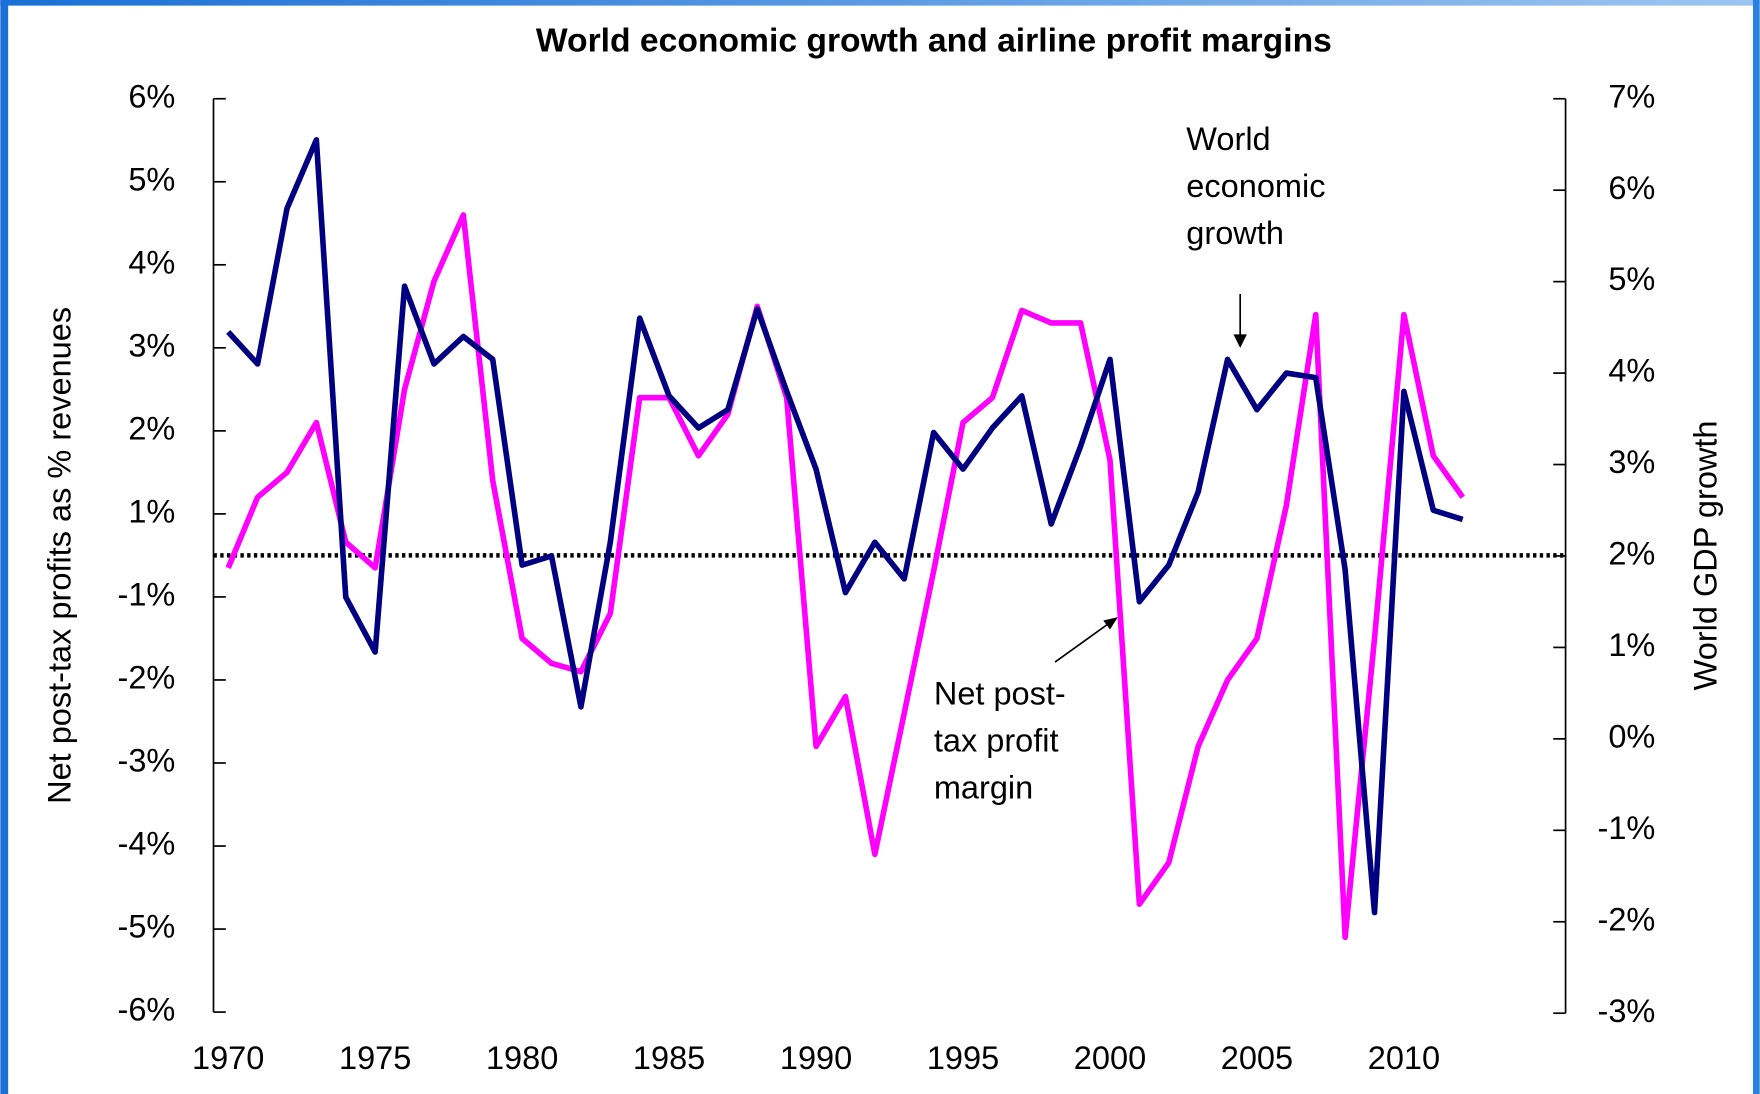 Image resolution: width=1760 pixels, height=1094 pixels. I want to click on annotation: margin, so click(983, 788).